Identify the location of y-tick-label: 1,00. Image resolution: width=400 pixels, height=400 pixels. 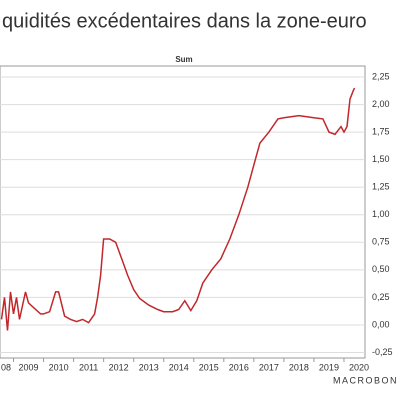
(381, 214).